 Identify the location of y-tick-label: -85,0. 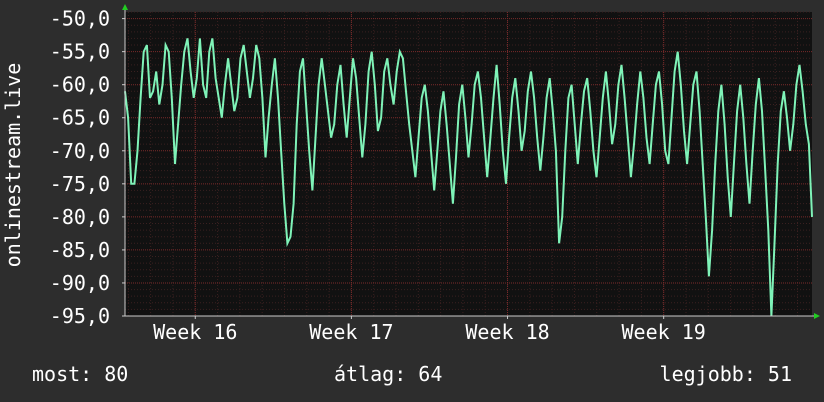
(80, 250).